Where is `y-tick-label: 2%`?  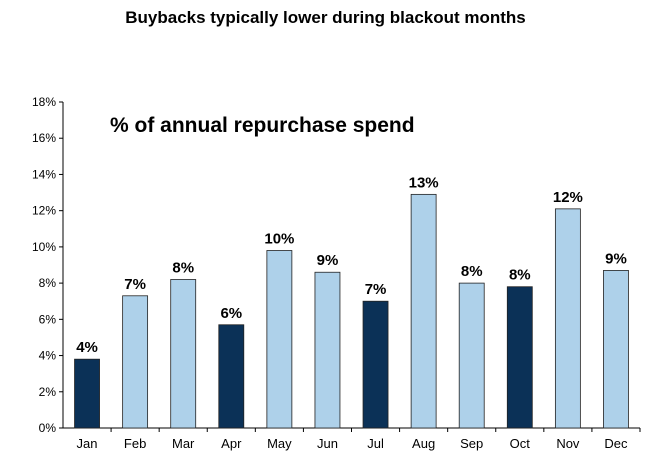 y-tick-label: 2% is located at coordinates (48, 392).